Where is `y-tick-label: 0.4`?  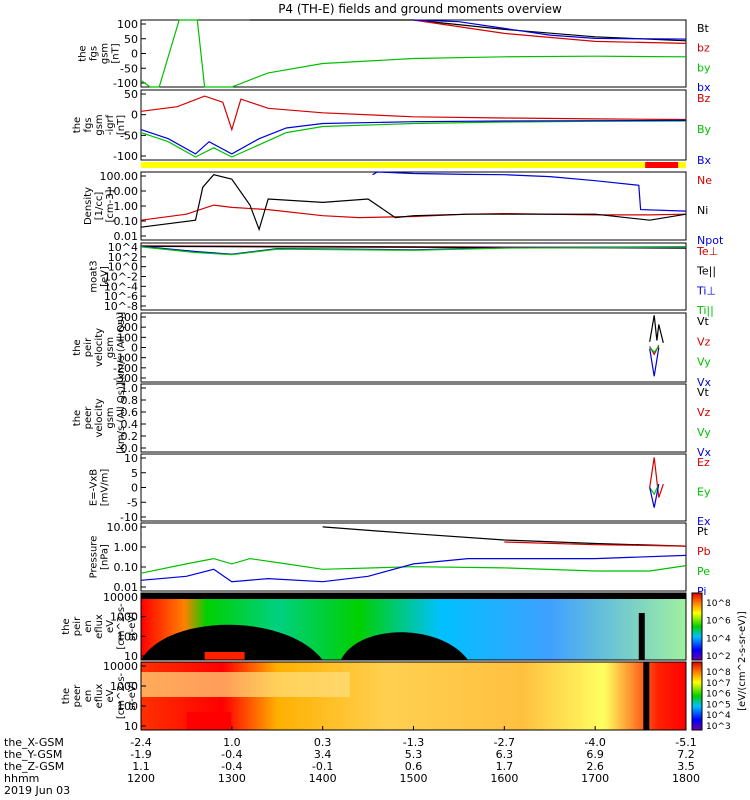
y-tick-label: 0.4 is located at coordinates (130, 424).